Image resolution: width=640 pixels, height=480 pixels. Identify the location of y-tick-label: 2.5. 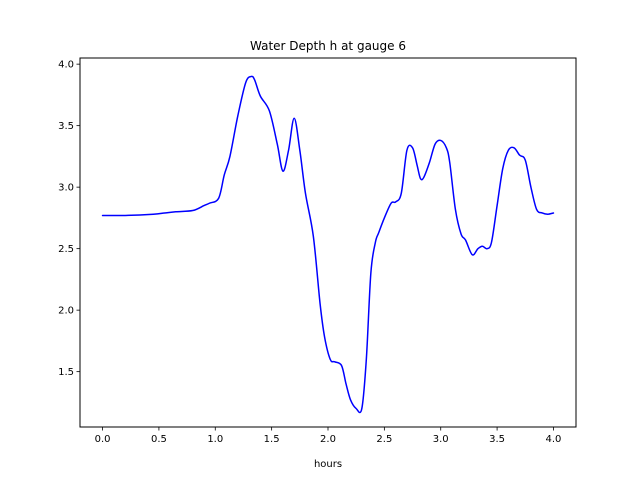
(66, 249).